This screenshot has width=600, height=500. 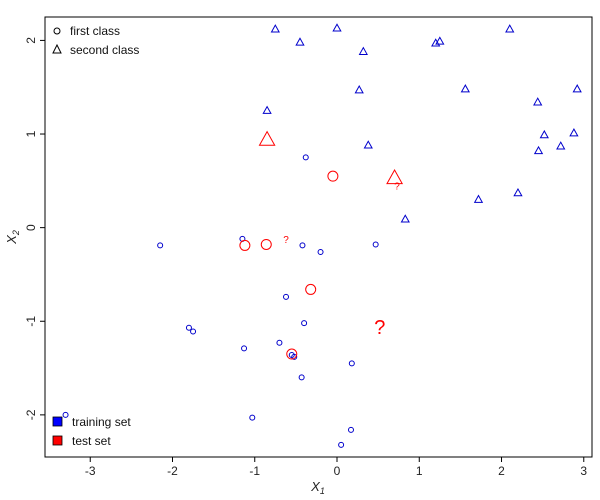 I want to click on x-tick-label: -2, so click(x=172, y=471).